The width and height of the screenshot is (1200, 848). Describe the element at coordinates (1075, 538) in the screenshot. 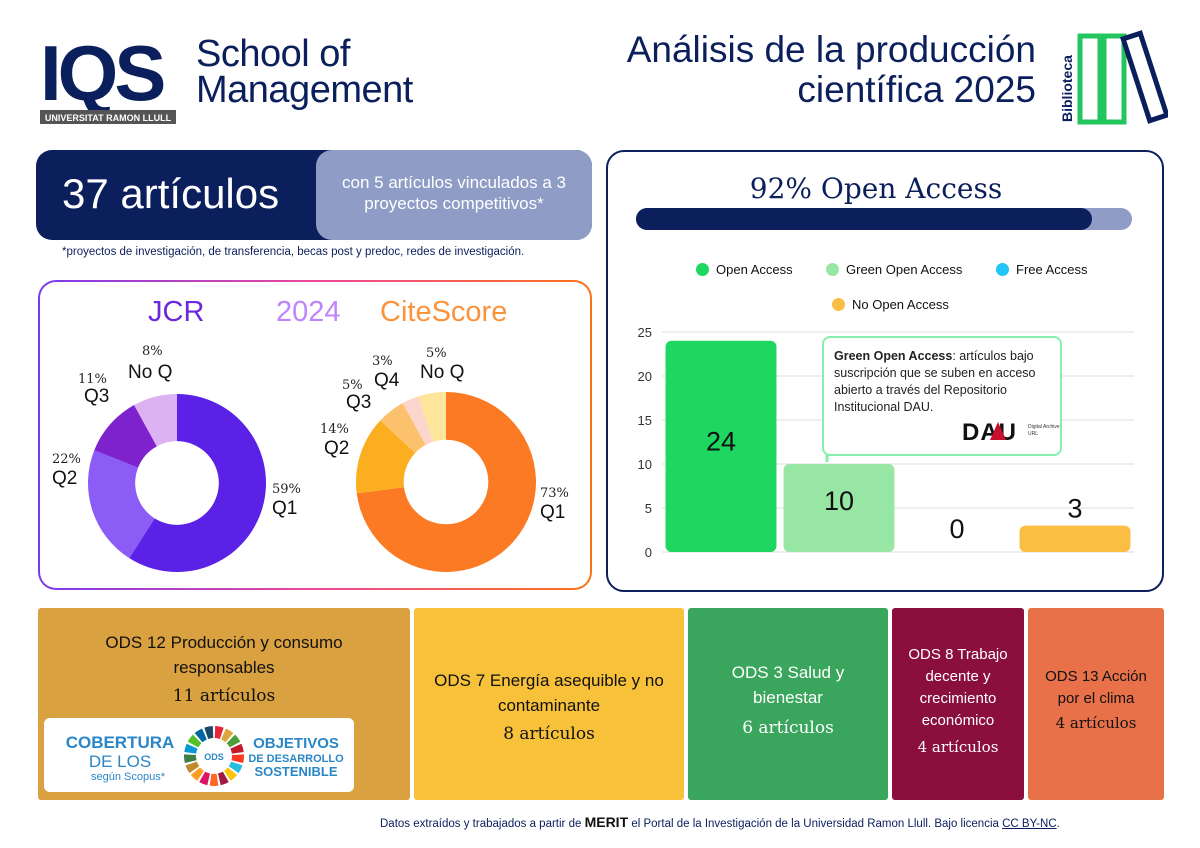

I see `bar-no-open-access` at that location.